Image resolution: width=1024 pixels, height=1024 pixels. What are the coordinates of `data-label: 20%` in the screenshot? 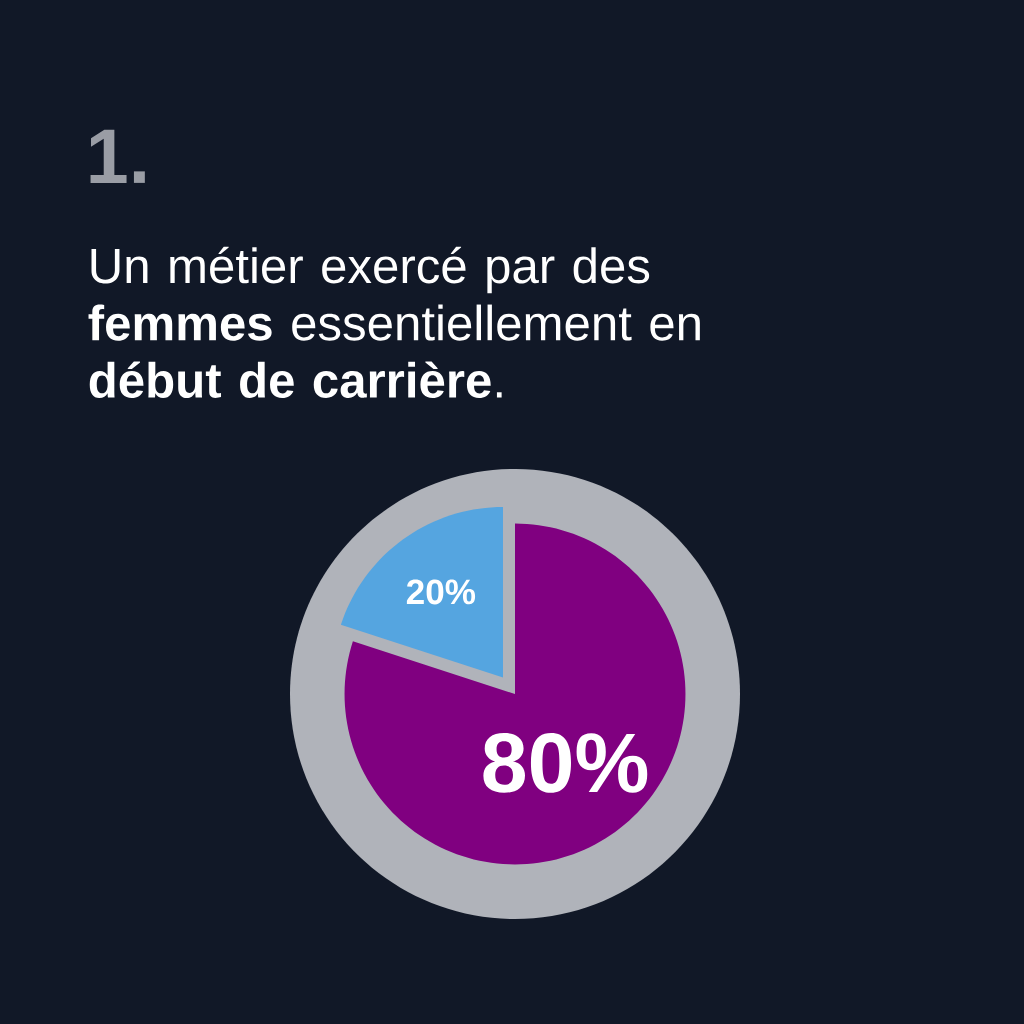 It's located at (441, 592).